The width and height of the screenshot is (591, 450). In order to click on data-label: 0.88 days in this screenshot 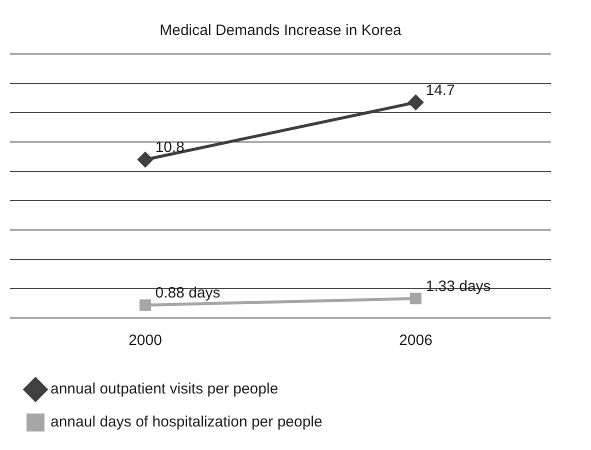, I will do `click(187, 293)`.